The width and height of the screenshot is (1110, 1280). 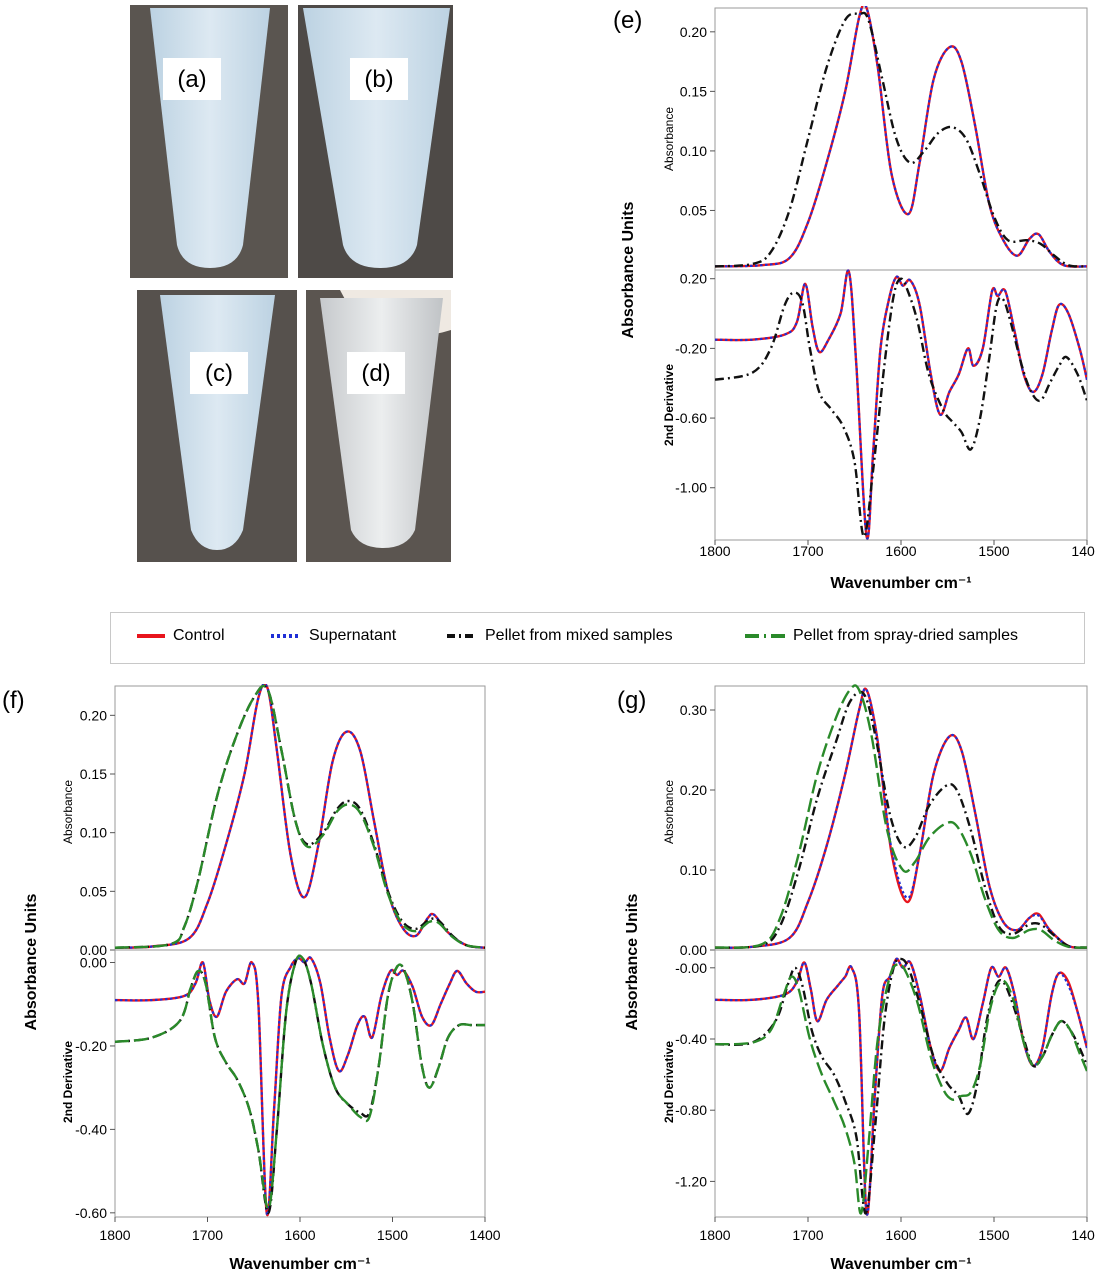 I want to click on photo-d-label: (d), so click(x=375, y=373).